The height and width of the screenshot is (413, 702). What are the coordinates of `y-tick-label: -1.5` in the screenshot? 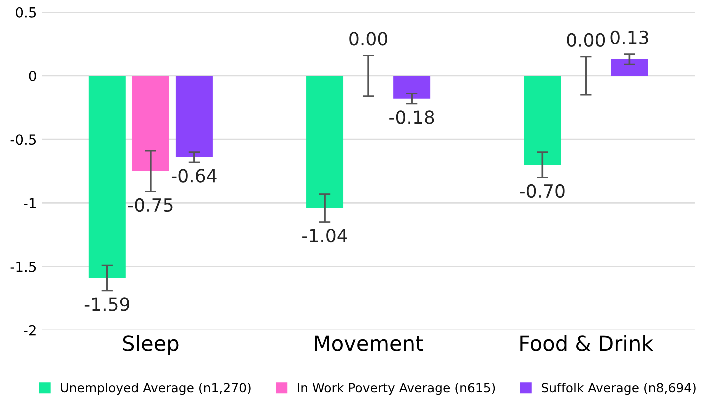 It's located at (23, 267).